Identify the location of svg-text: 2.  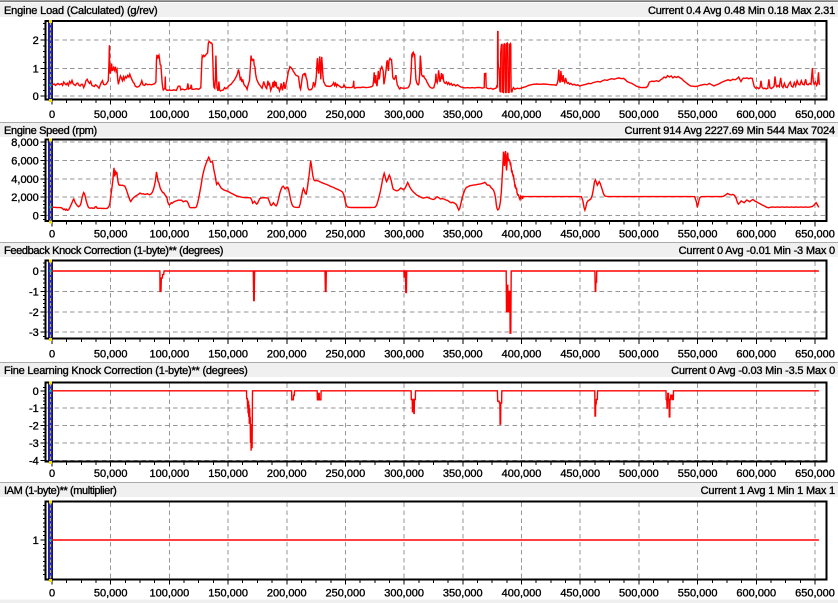
(36, 41).